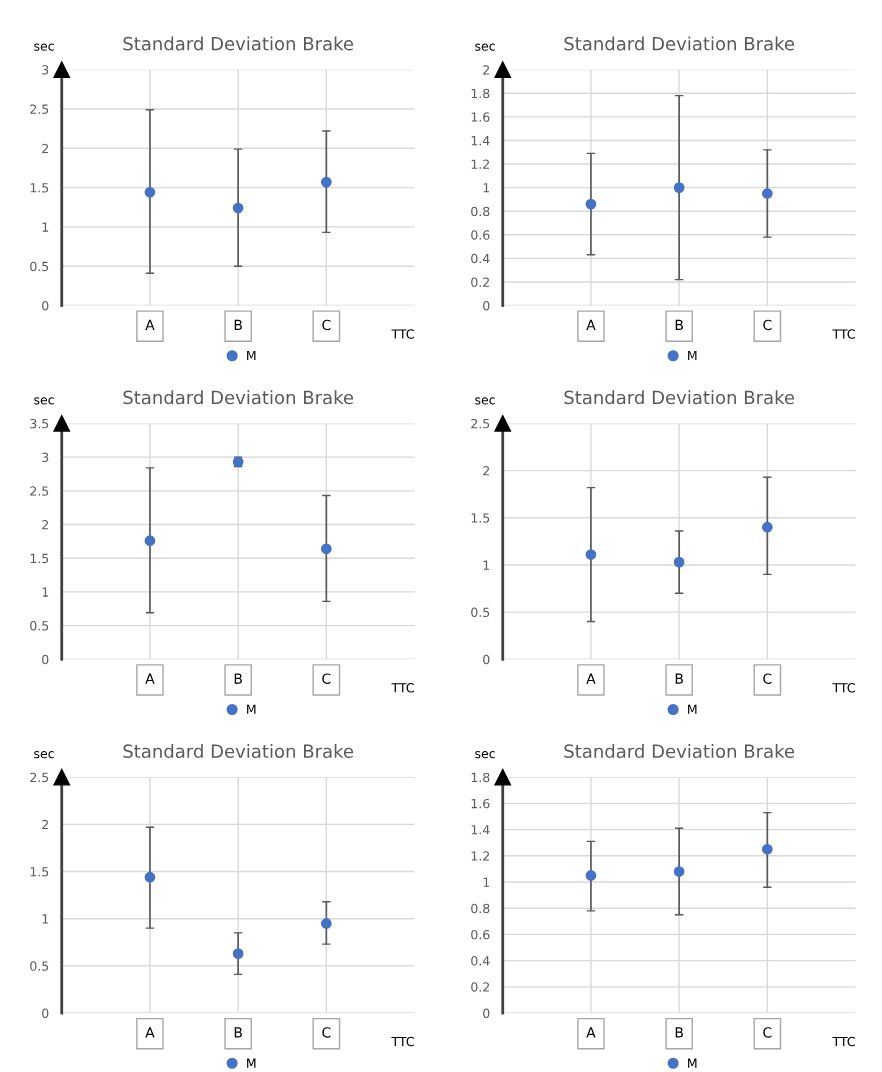 Image resolution: width=882 pixels, height=1072 pixels. What do you see at coordinates (39, 423) in the screenshot?
I see `y-tick-label: 3.5` at bounding box center [39, 423].